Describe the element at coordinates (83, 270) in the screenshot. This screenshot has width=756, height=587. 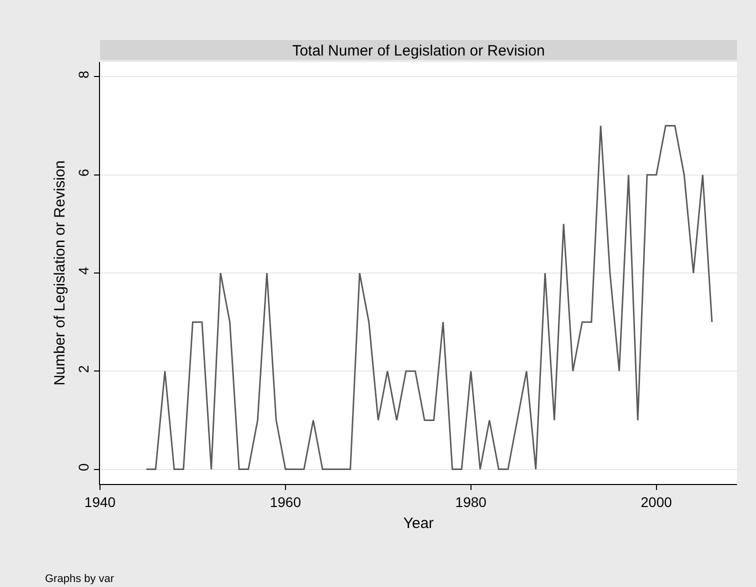
I see `y-tick-label: 4` at that location.